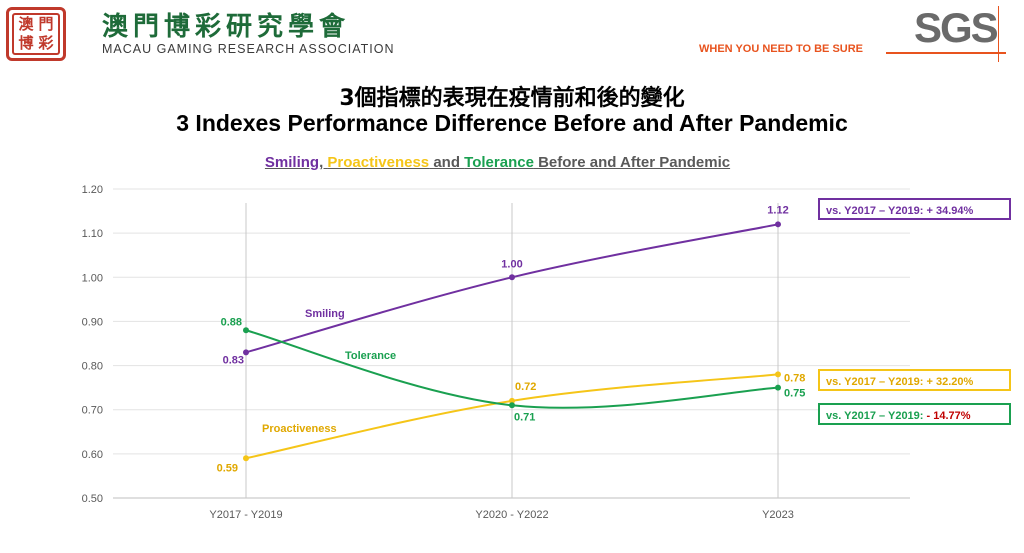 Image resolution: width=1024 pixels, height=553 pixels. What do you see at coordinates (525, 387) in the screenshot?
I see `proactiveness-data-label: 0.72` at bounding box center [525, 387].